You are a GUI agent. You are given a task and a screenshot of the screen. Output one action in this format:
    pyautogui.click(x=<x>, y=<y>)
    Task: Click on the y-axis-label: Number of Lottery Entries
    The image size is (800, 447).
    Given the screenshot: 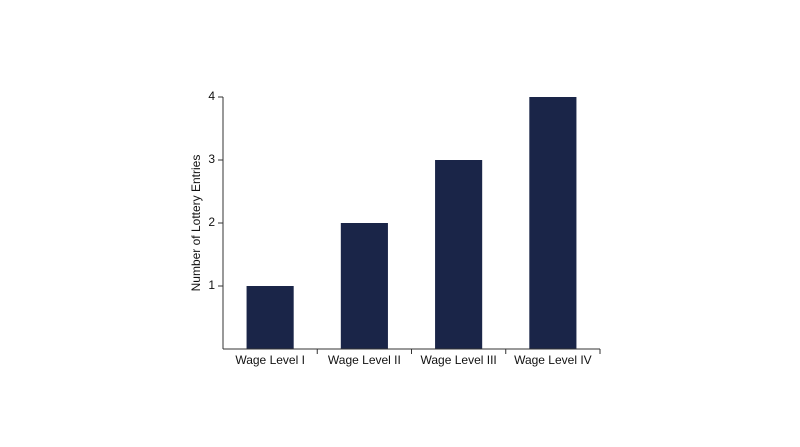 What is the action you would take?
    pyautogui.click(x=196, y=223)
    